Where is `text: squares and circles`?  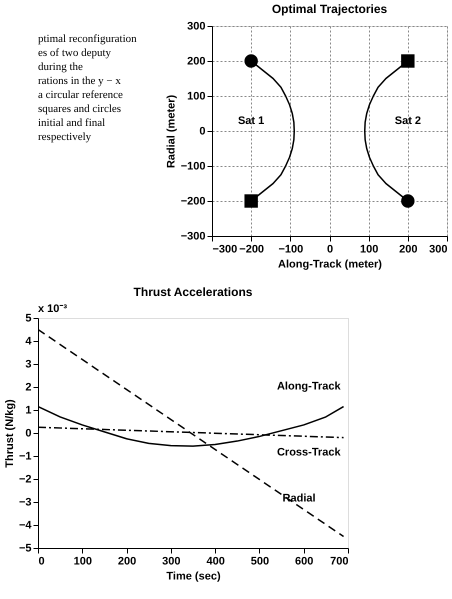 text: squares and circles is located at coordinates (80, 109).